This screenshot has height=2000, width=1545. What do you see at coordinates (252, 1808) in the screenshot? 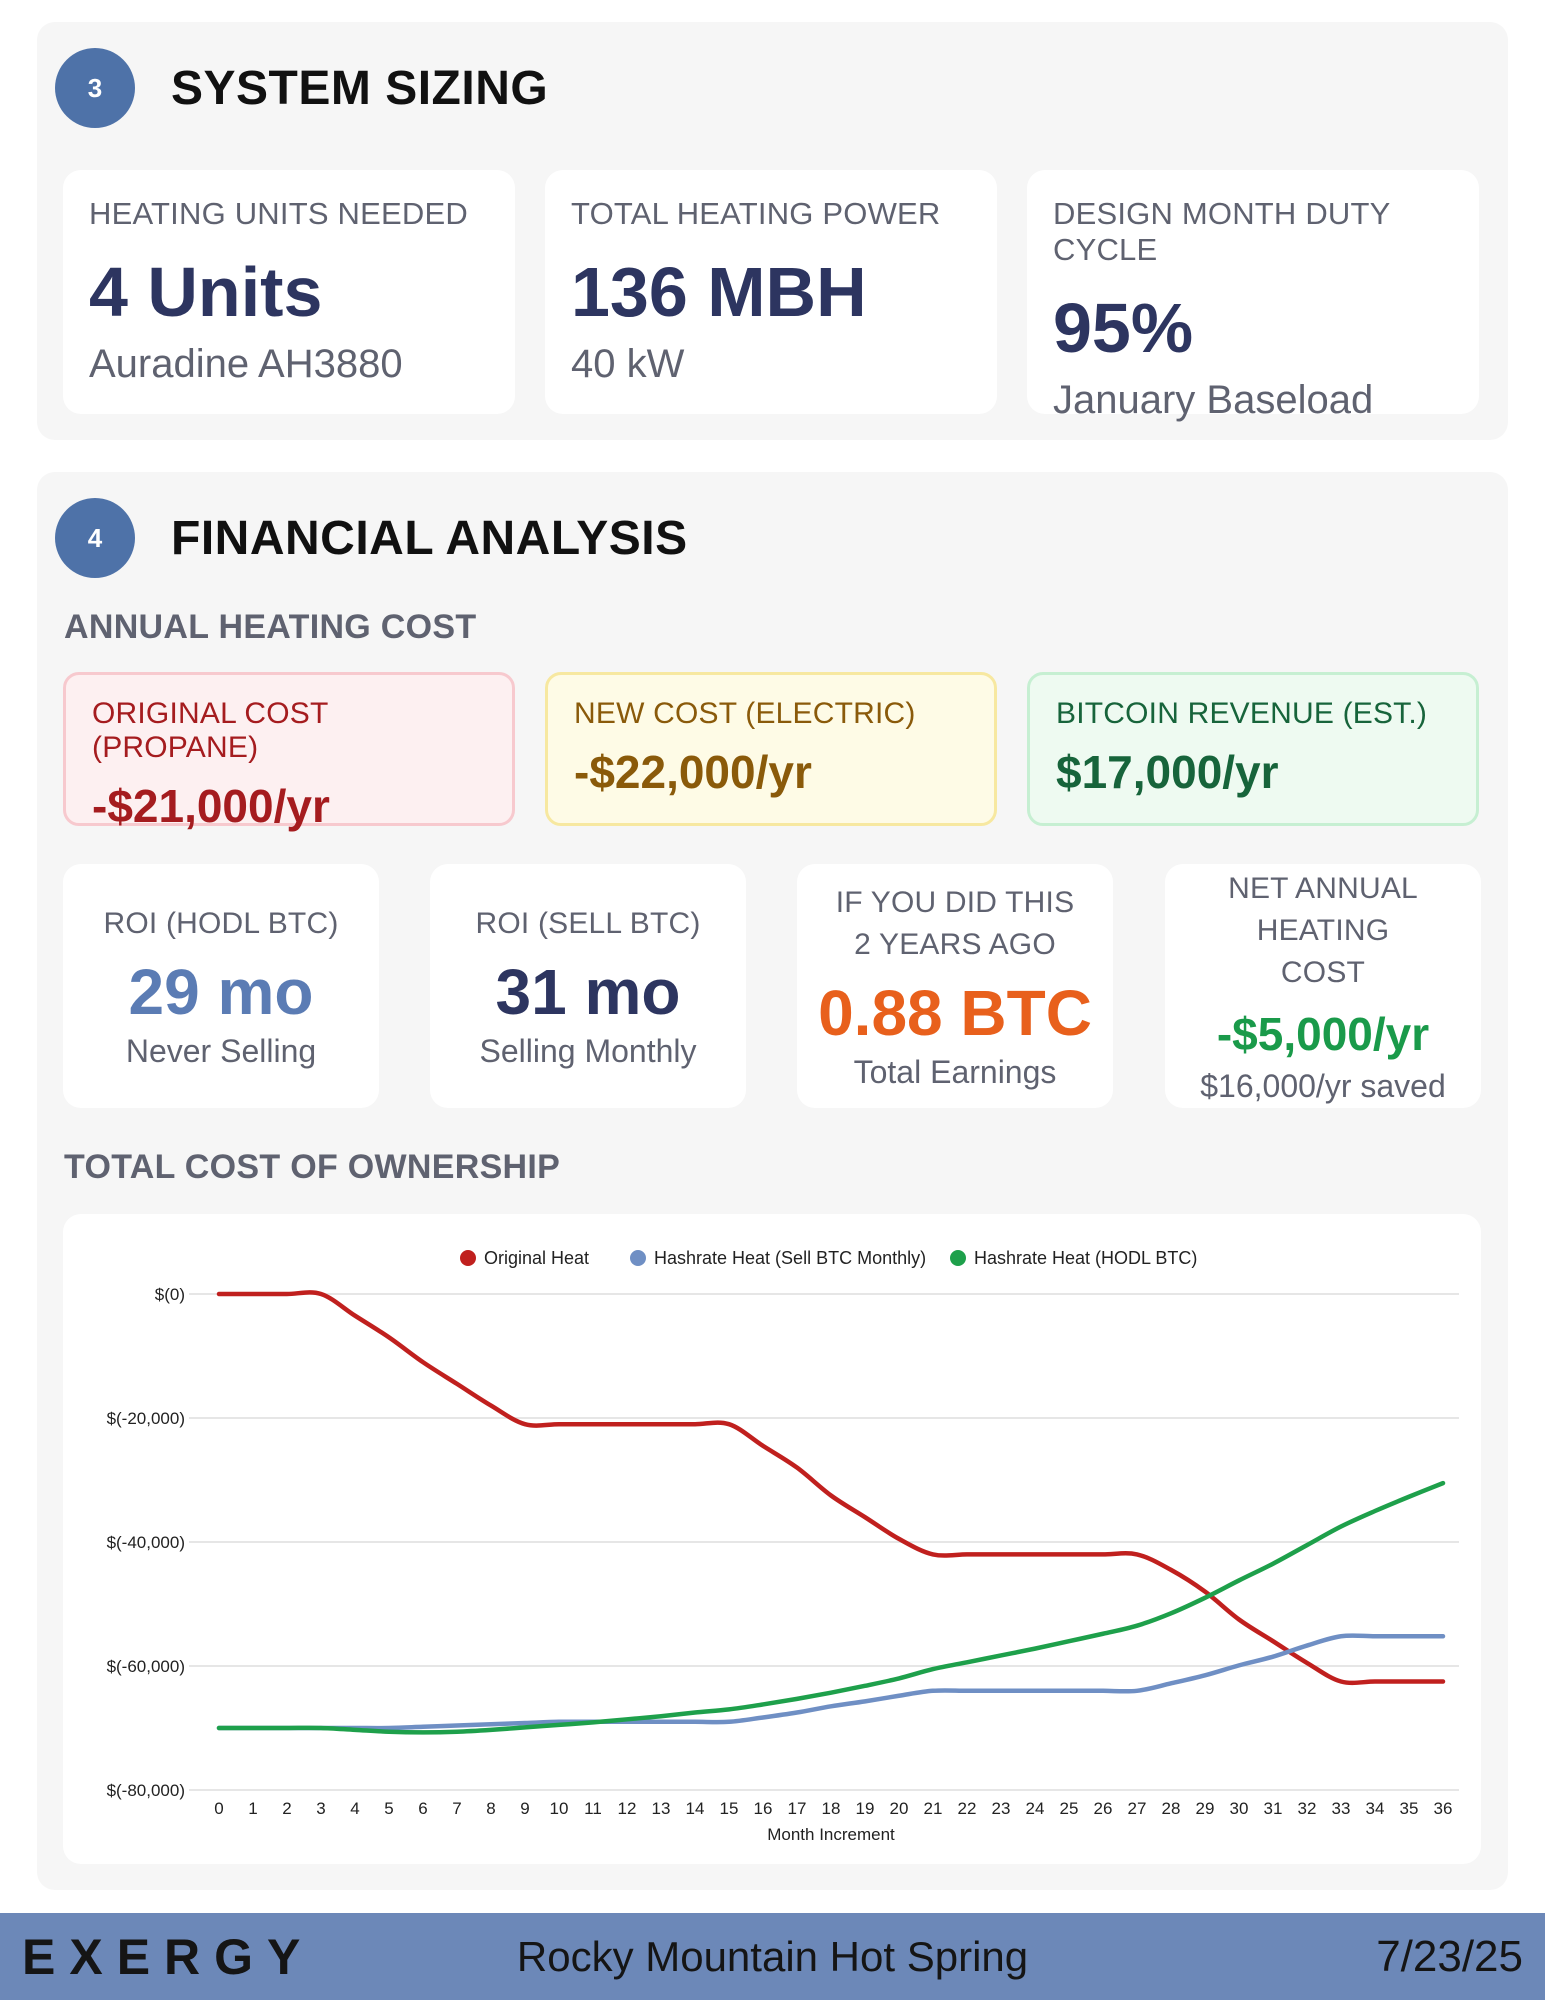
I see `x-tick-label: 1` at bounding box center [252, 1808].